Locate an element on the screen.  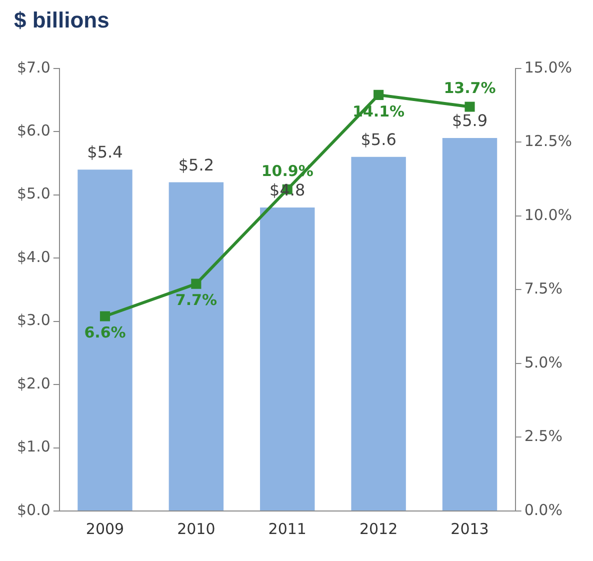
x-tick-label: 2010 is located at coordinates (196, 529).